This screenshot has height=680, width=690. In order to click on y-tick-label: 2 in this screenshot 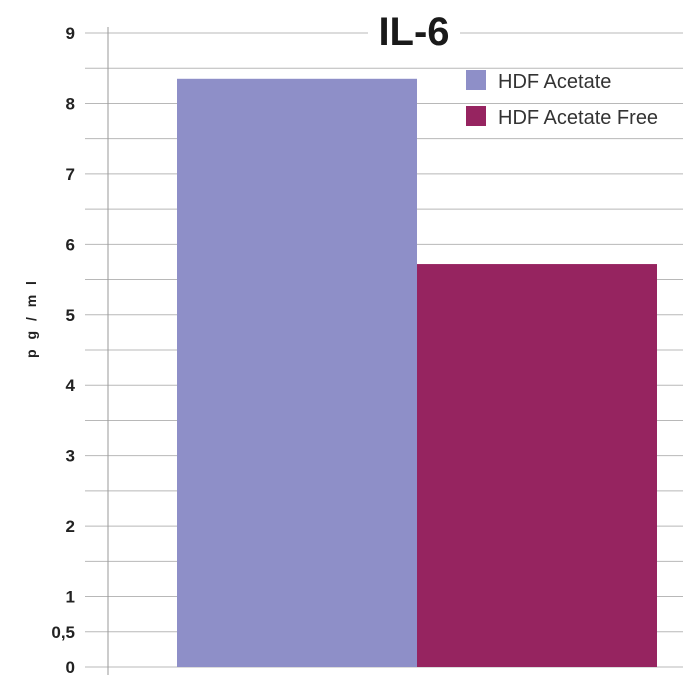, I will do `click(70, 526)`.